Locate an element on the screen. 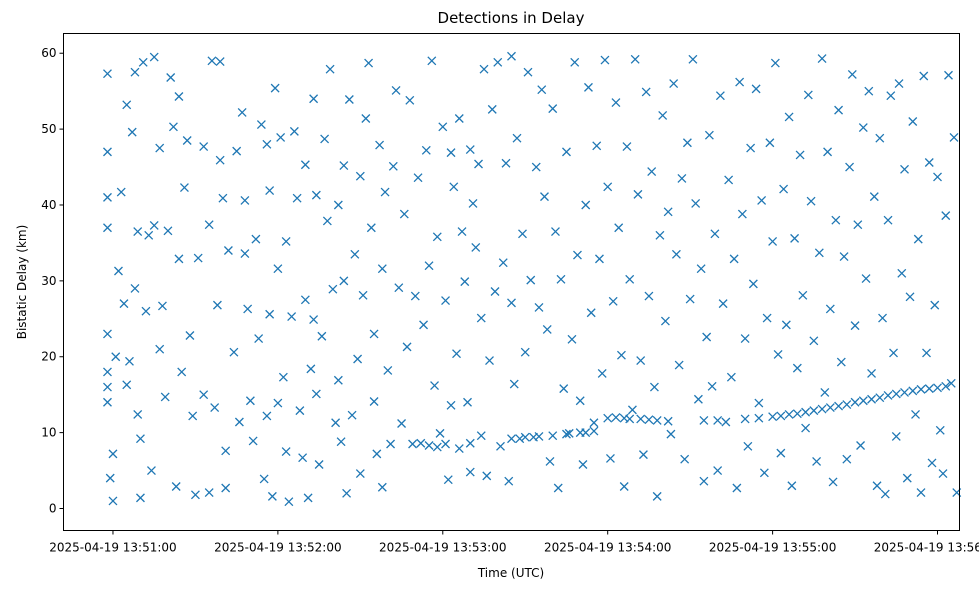 This screenshot has width=979, height=590. x-tick-label: 2025-04-19 13:52:00 is located at coordinates (277, 548).